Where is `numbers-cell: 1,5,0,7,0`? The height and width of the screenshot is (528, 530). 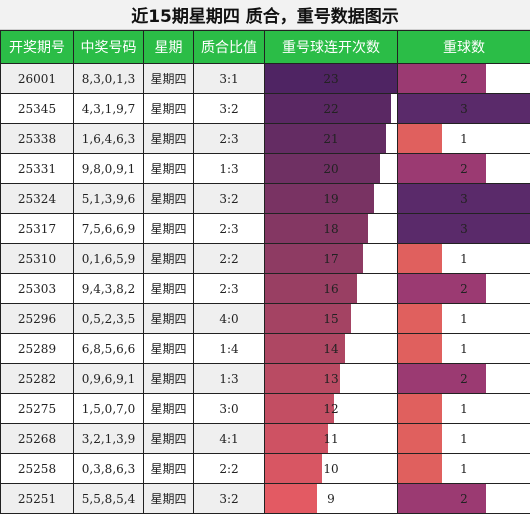
numbers-cell: 1,5,0,7,0 is located at coordinates (108, 408).